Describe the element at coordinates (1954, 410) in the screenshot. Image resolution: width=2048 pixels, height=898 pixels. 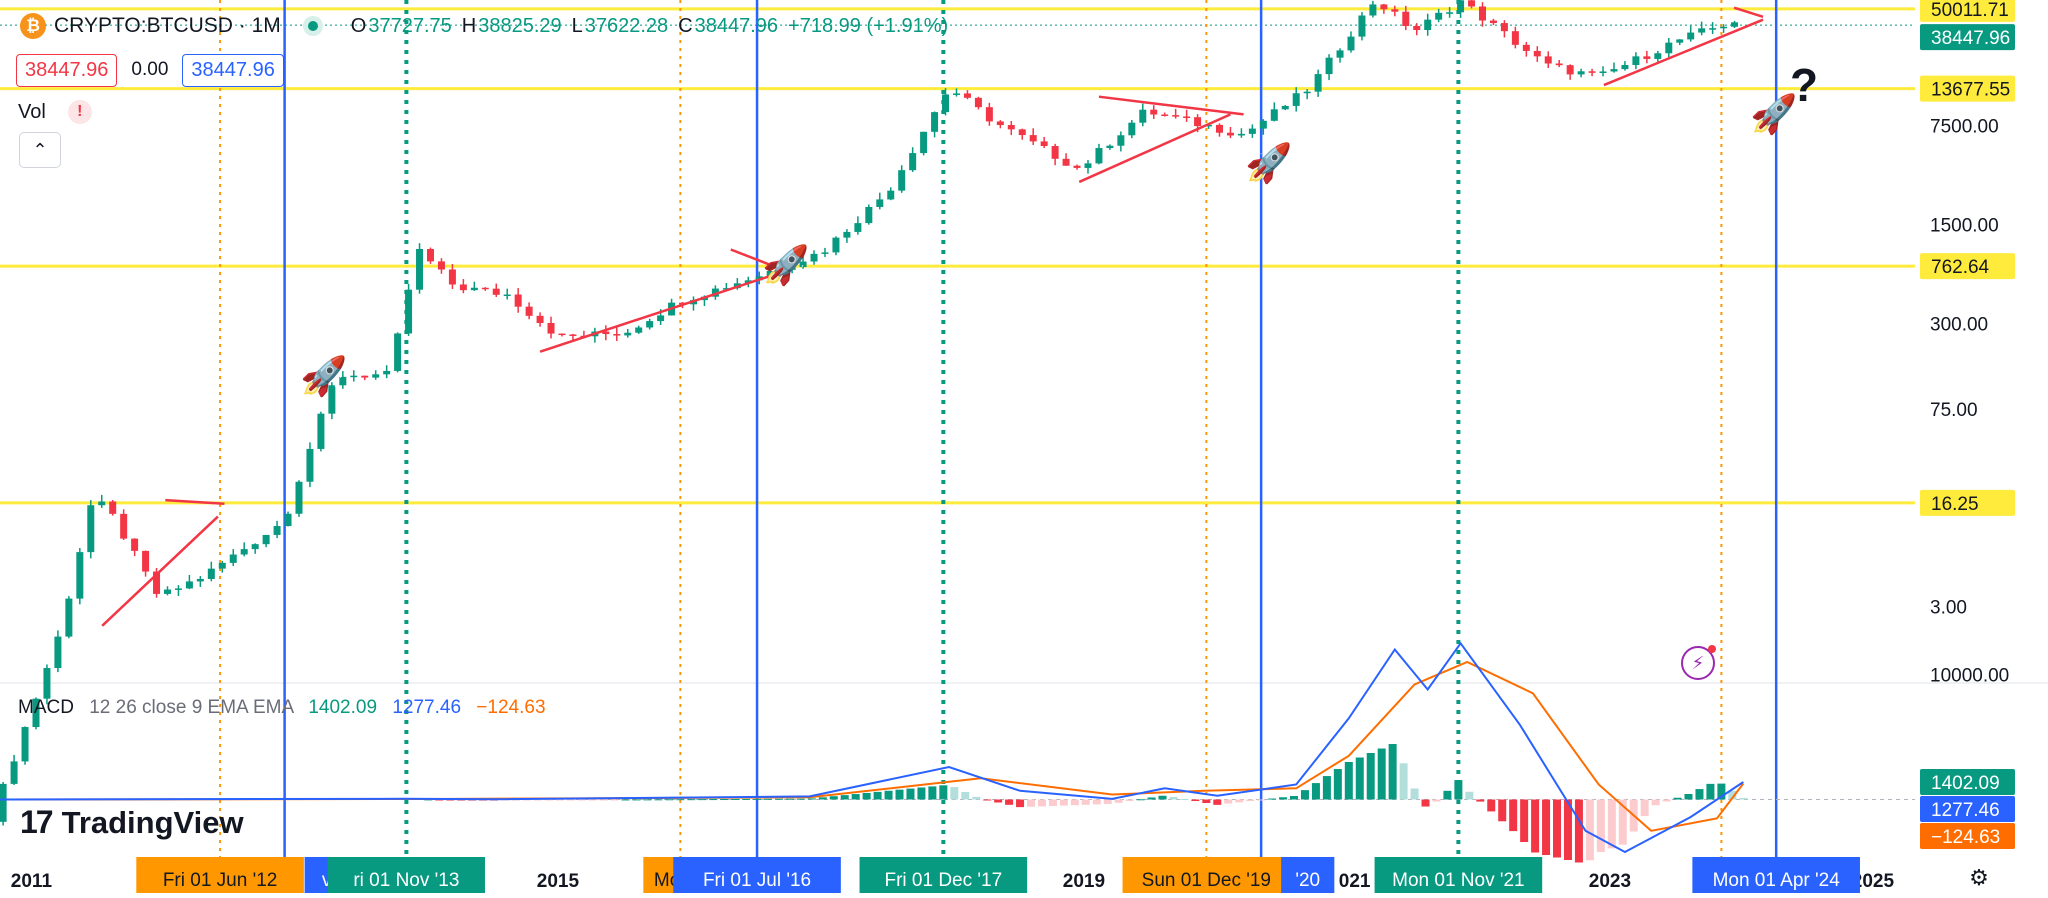
I see `price-axis-tick-label: 75.00` at that location.